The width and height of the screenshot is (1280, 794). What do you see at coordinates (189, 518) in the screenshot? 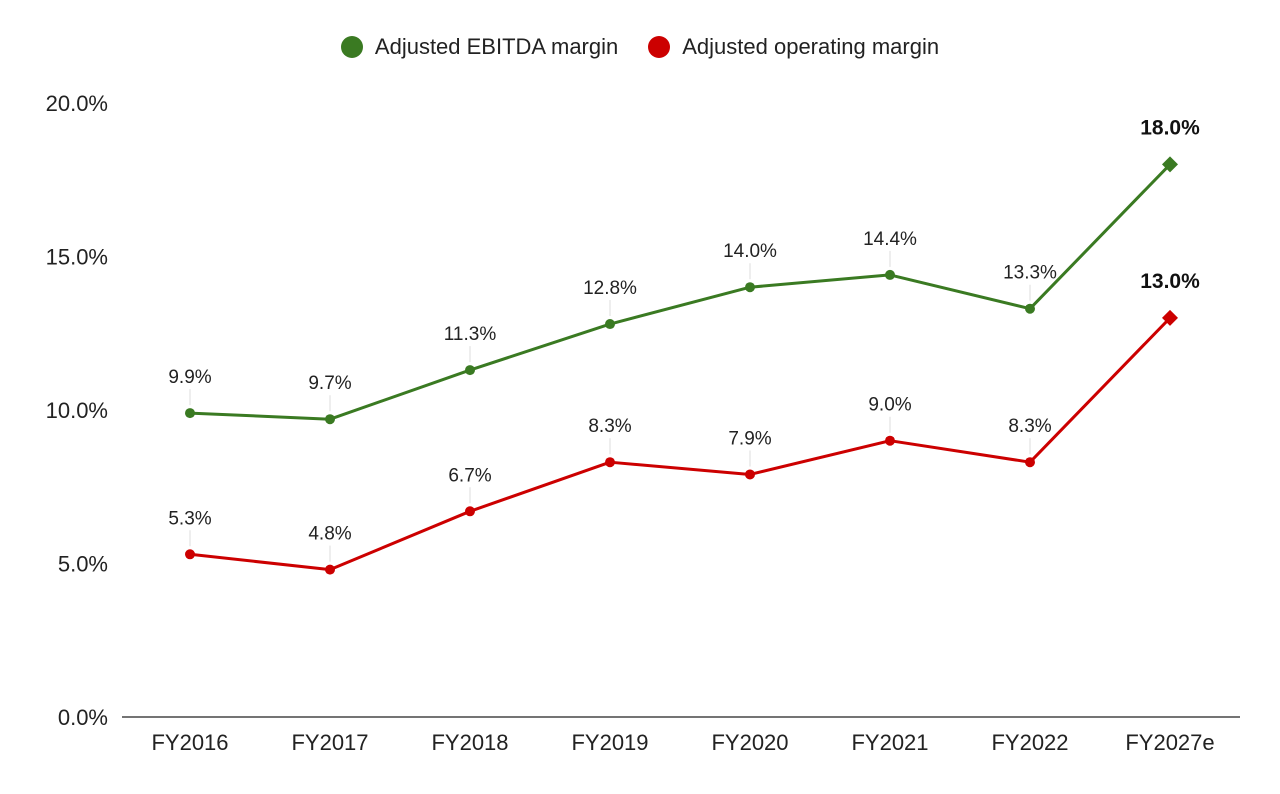
I see `data-label: 5.3%` at bounding box center [189, 518].